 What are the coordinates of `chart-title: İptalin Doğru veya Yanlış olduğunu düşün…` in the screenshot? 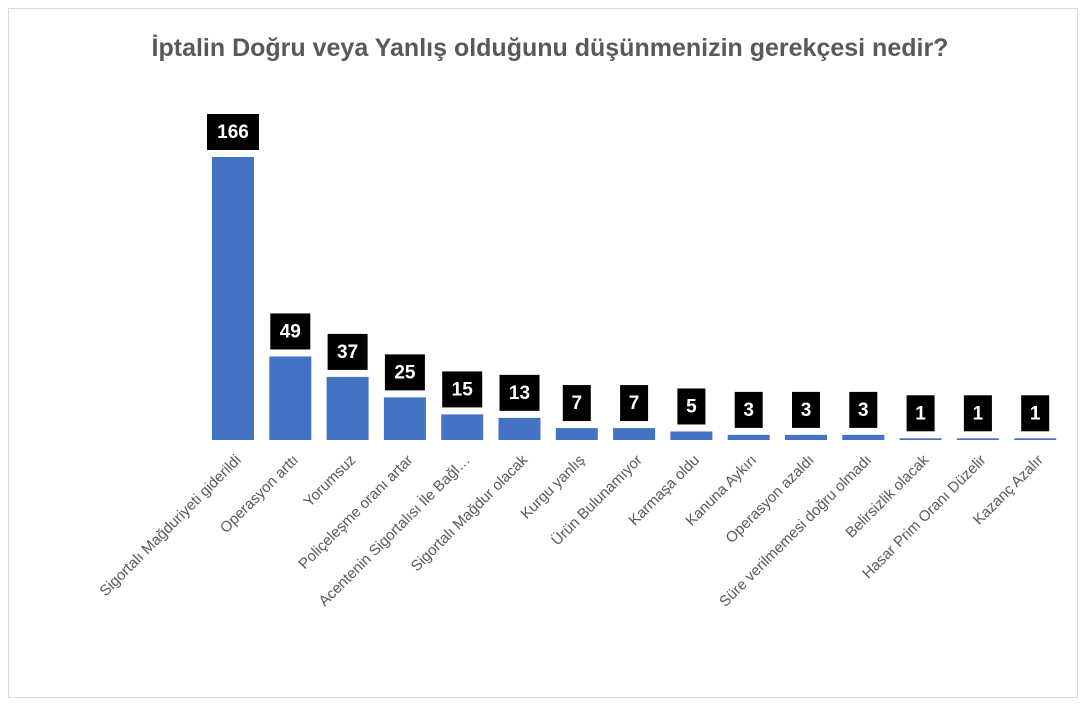 It's located at (550, 48).